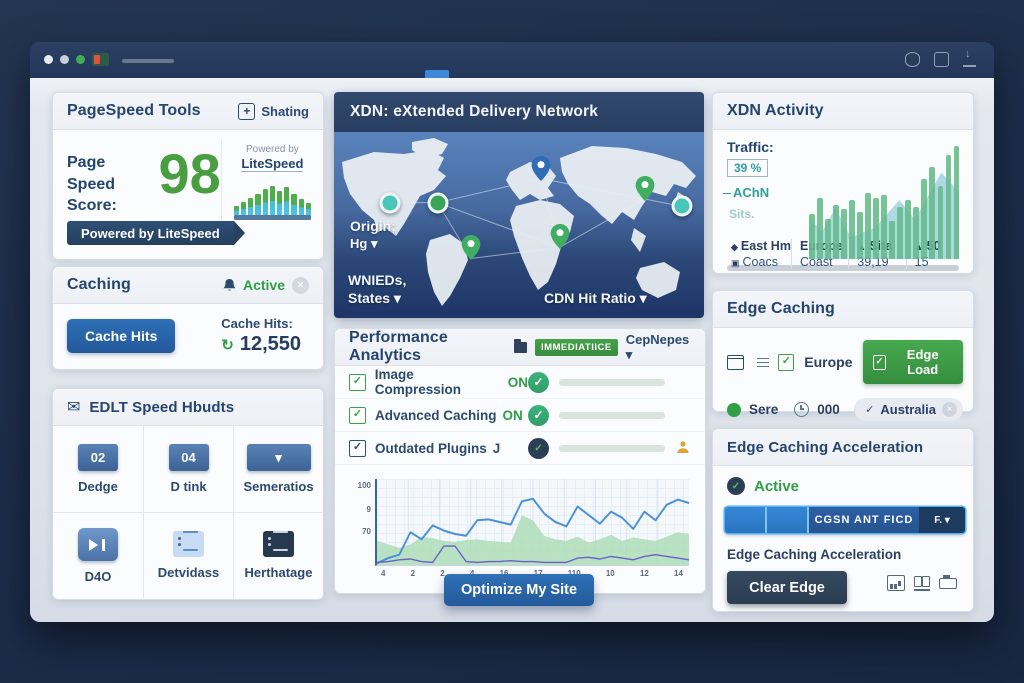  What do you see at coordinates (437, 74) in the screenshot?
I see `tab-marker` at bounding box center [437, 74].